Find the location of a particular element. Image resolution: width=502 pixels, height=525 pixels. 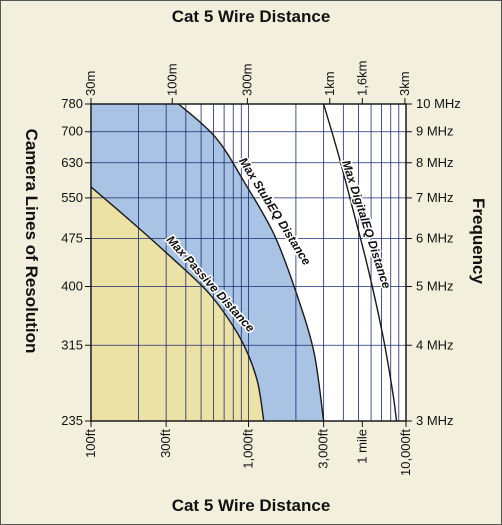

left-tick-label: 550 is located at coordinates (72, 197).